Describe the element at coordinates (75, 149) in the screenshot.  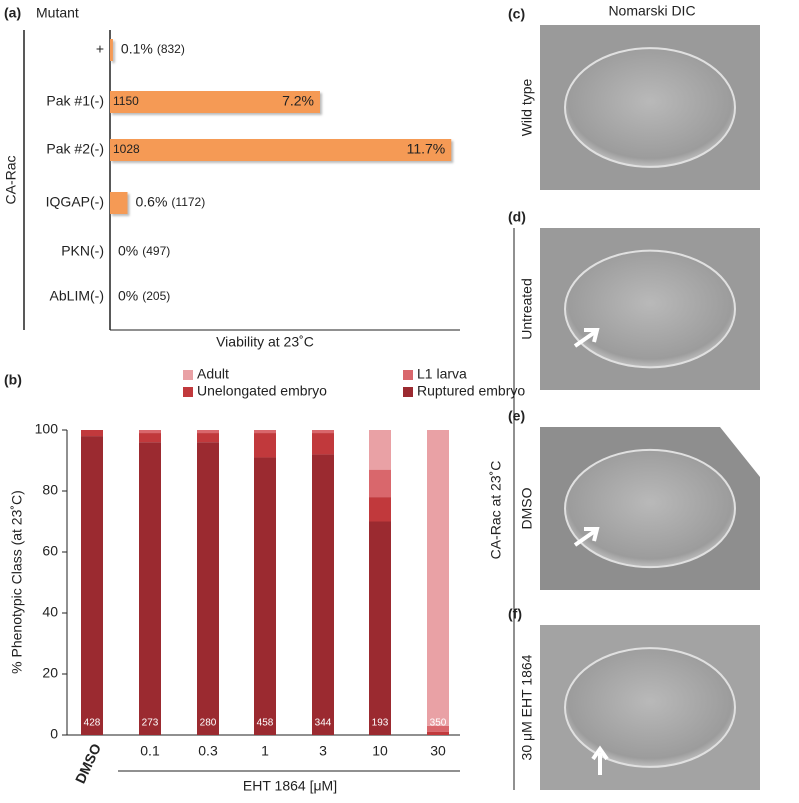
I see `y-tick-label: Pak #2(-)` at that location.